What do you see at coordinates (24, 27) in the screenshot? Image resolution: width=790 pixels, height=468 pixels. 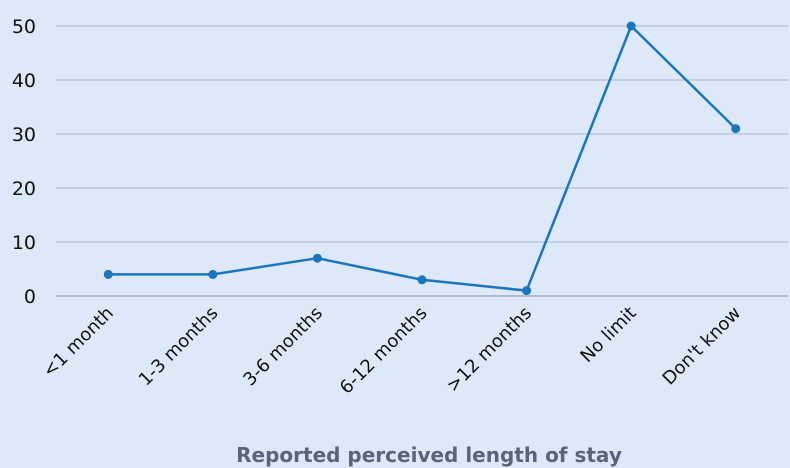 I see `y-tick-label: 50` at bounding box center [24, 27].